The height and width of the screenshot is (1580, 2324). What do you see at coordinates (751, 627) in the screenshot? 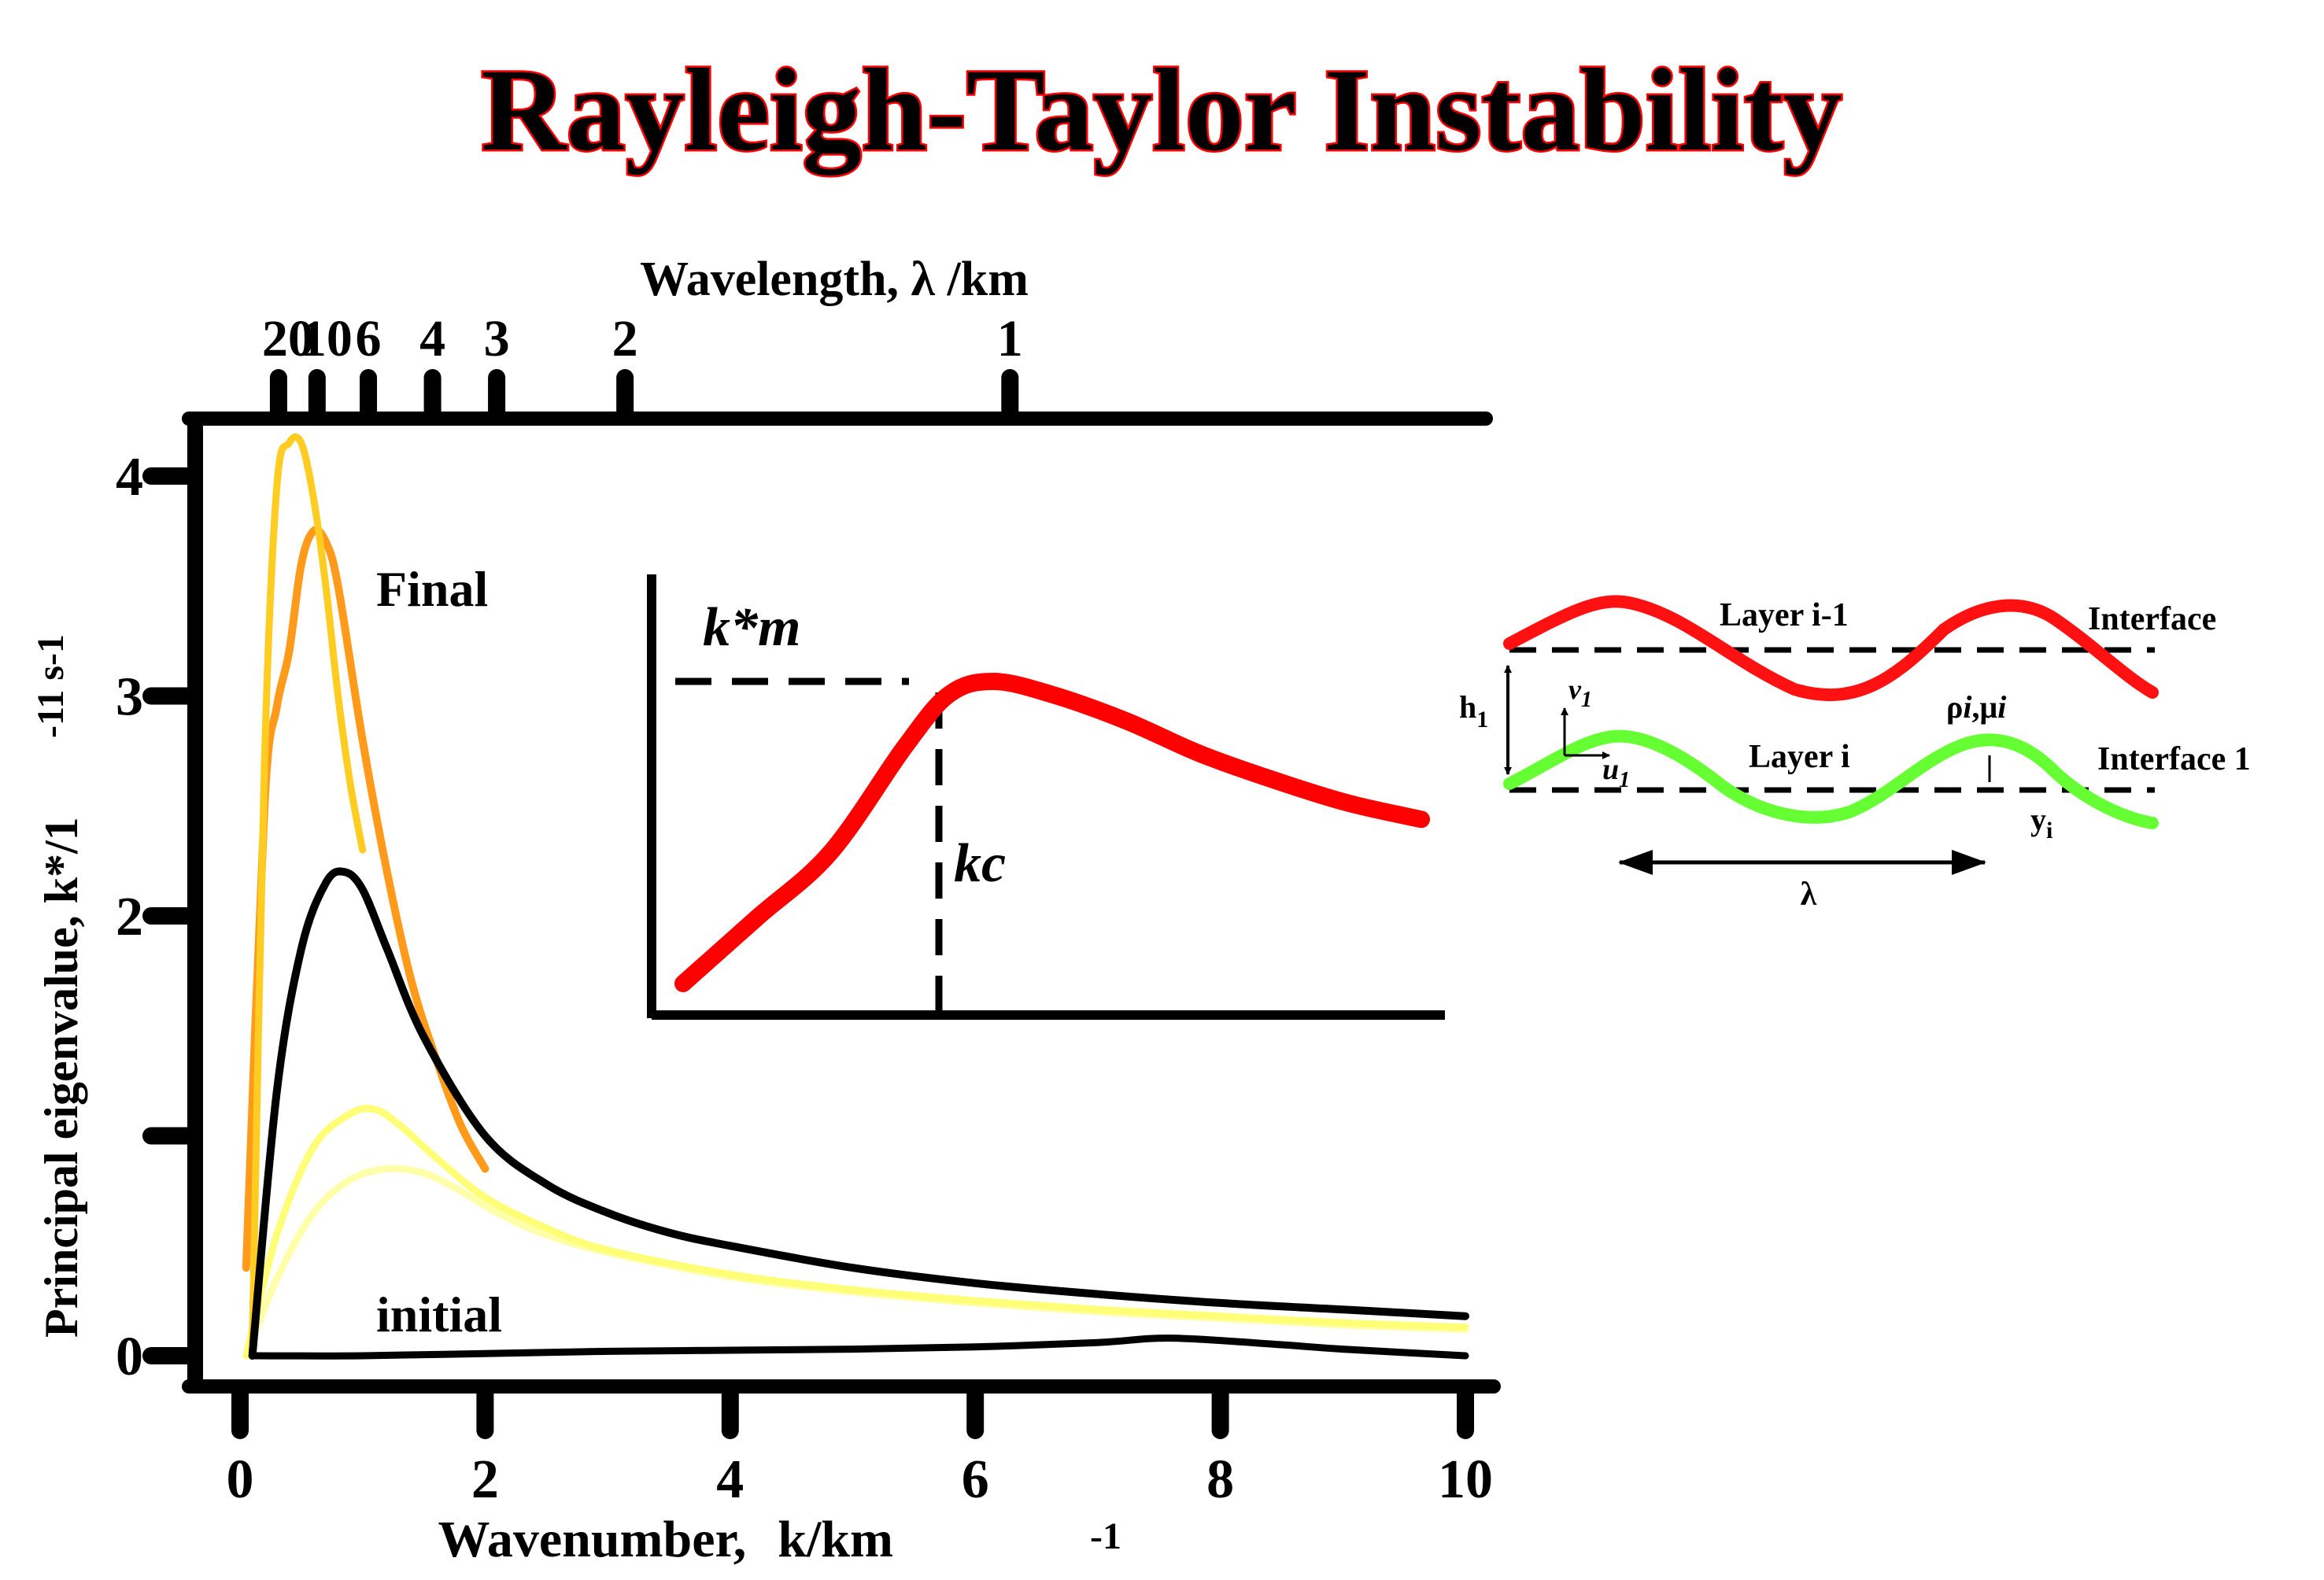
I see `inset-peak-label: k*m` at bounding box center [751, 627].